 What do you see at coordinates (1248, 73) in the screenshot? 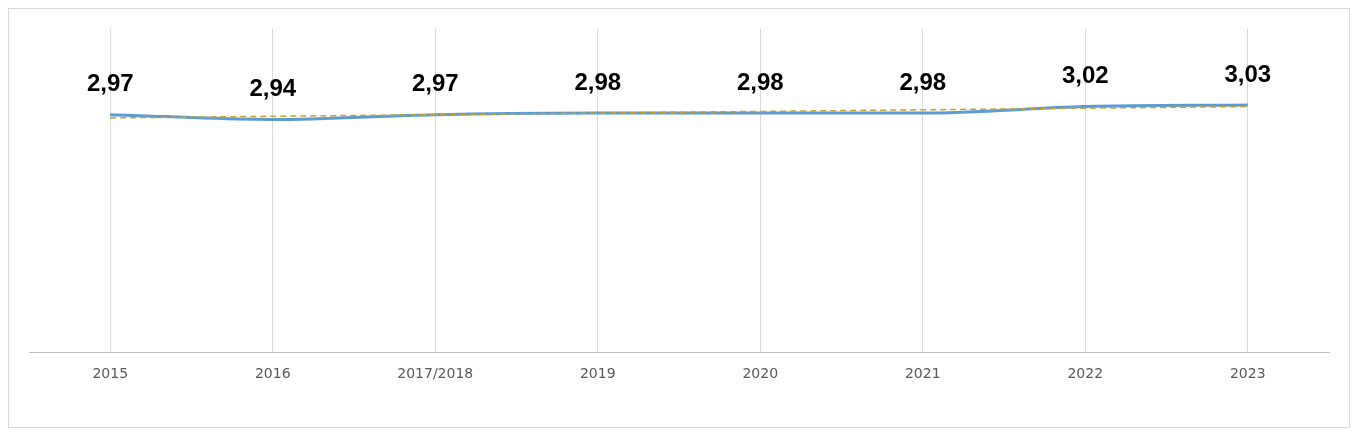
I see `data-label: 3,03` at bounding box center [1248, 73].